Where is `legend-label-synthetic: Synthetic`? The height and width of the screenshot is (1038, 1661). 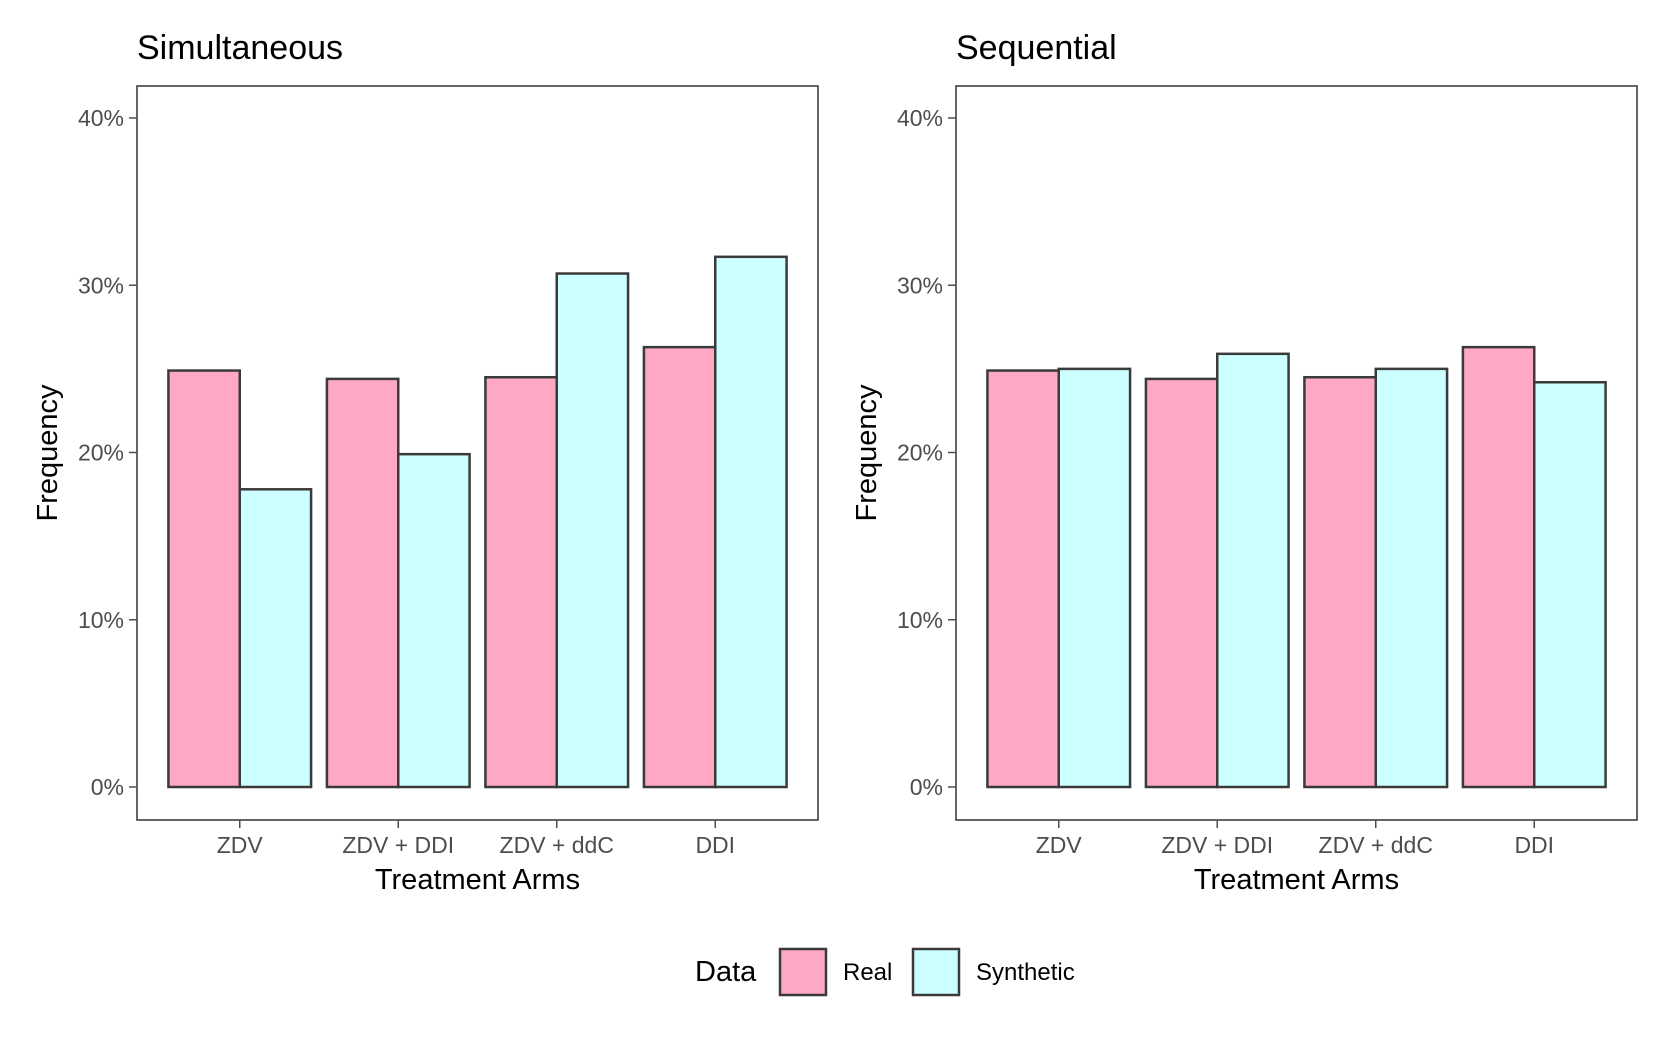 legend-label-synthetic: Synthetic is located at coordinates (1025, 972).